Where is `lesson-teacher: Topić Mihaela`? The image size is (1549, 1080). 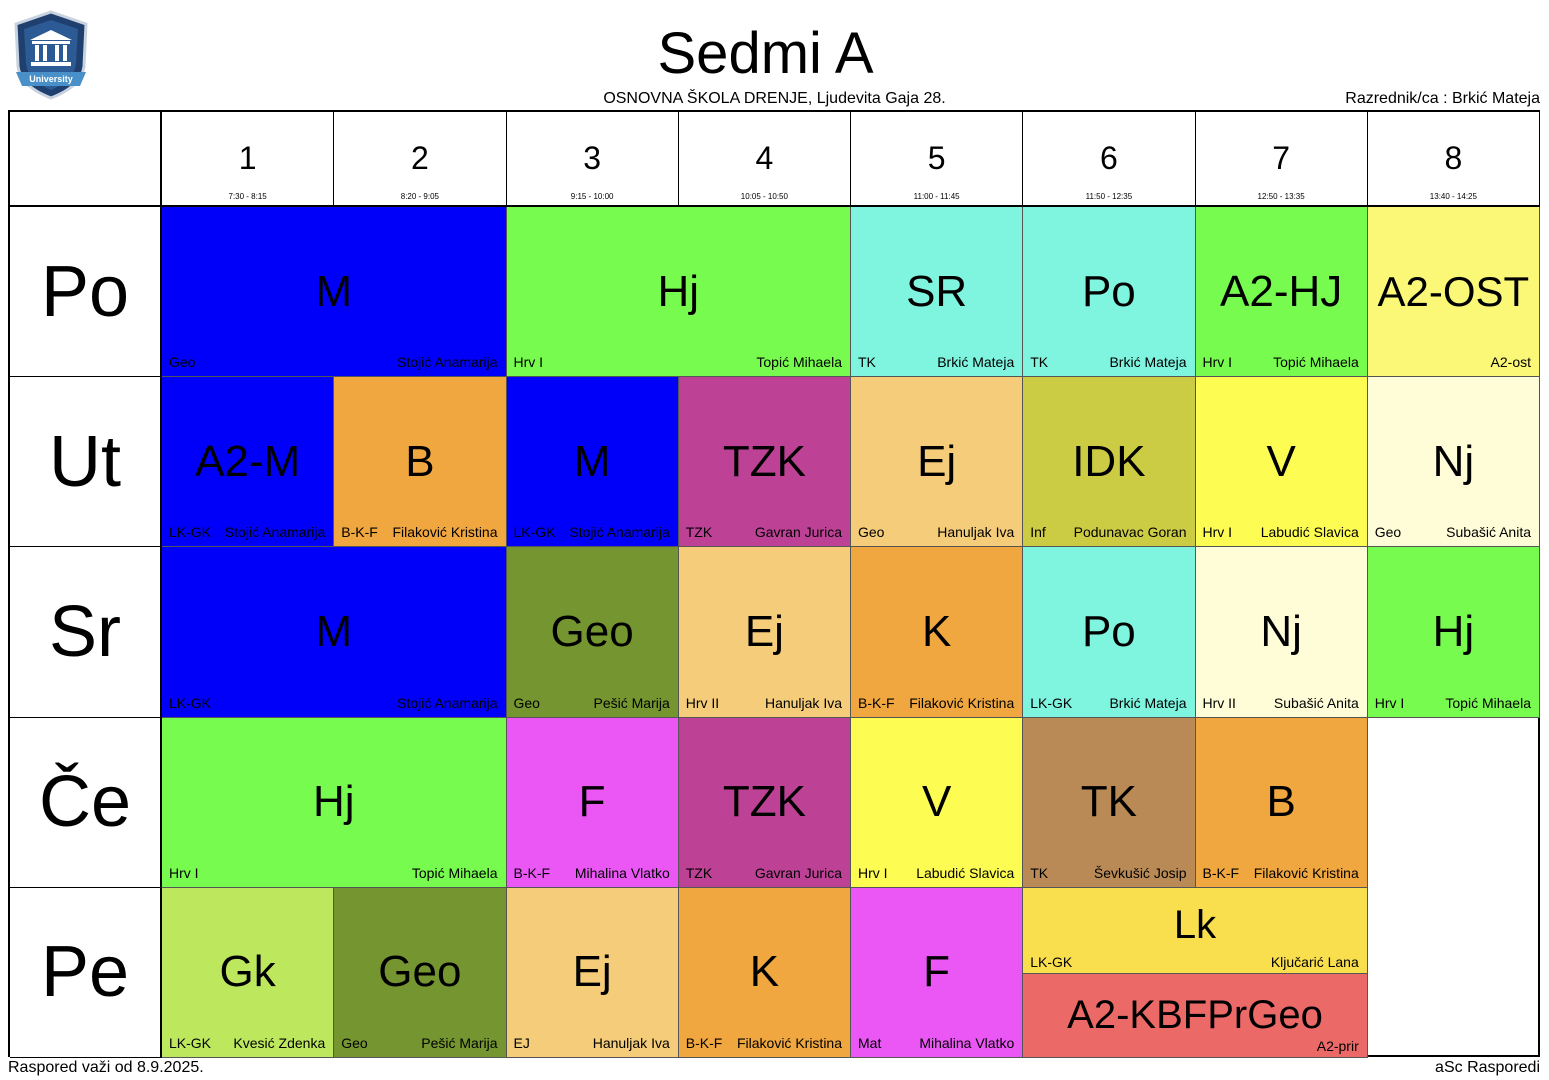
lesson-teacher: Topić Mihaela is located at coordinates (1316, 362).